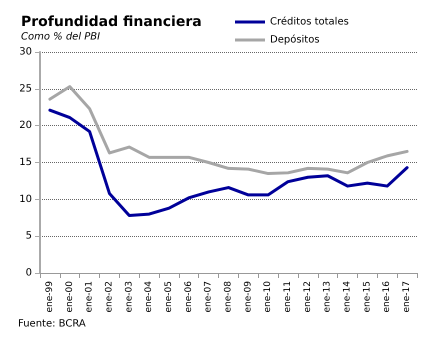 The width and height of the screenshot is (445, 343). What do you see at coordinates (69, 296) in the screenshot?
I see `x-tick-label: ene-00` at bounding box center [69, 296].